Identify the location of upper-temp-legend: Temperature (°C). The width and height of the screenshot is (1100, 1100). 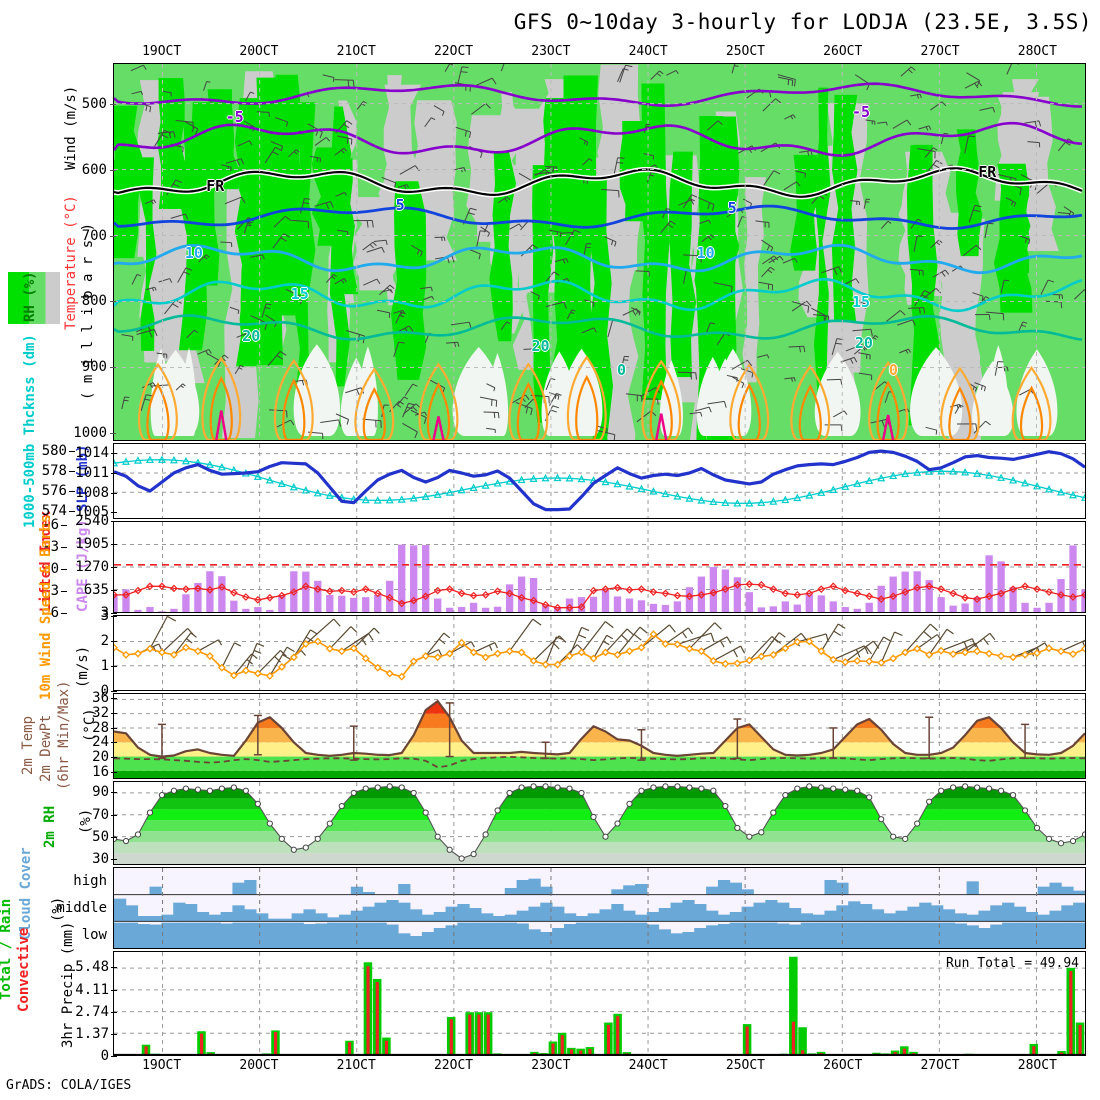
(71, 262).